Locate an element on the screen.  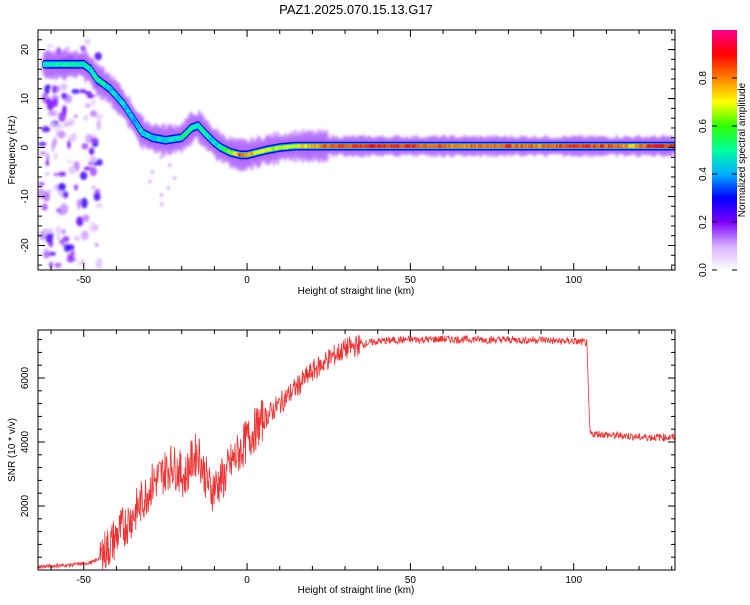
colorbar-label: Normalized spectral amplitude is located at coordinates (742, 149).